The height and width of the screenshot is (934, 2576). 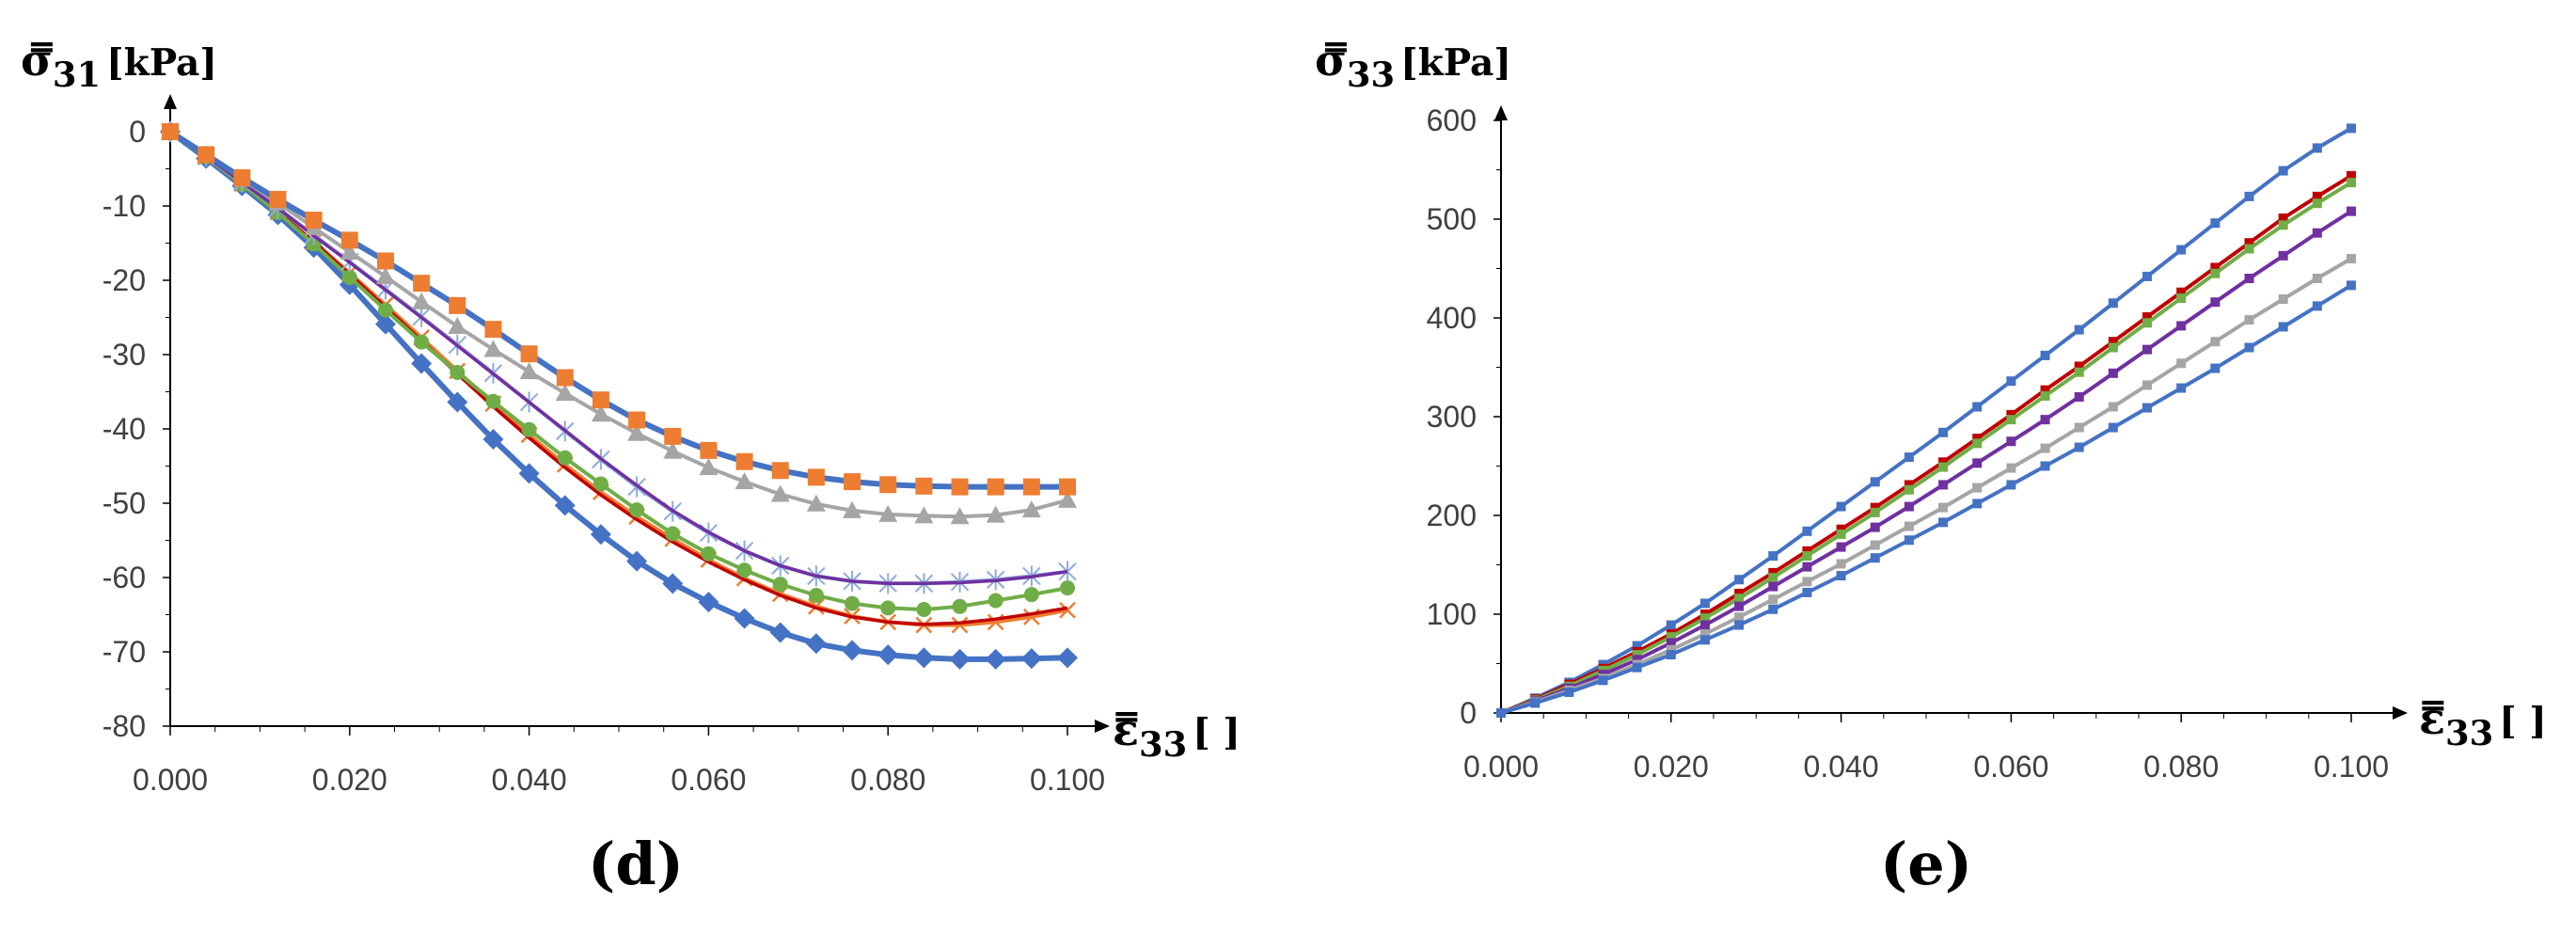 What do you see at coordinates (1452, 417) in the screenshot?
I see `y-tick-label: 300` at bounding box center [1452, 417].